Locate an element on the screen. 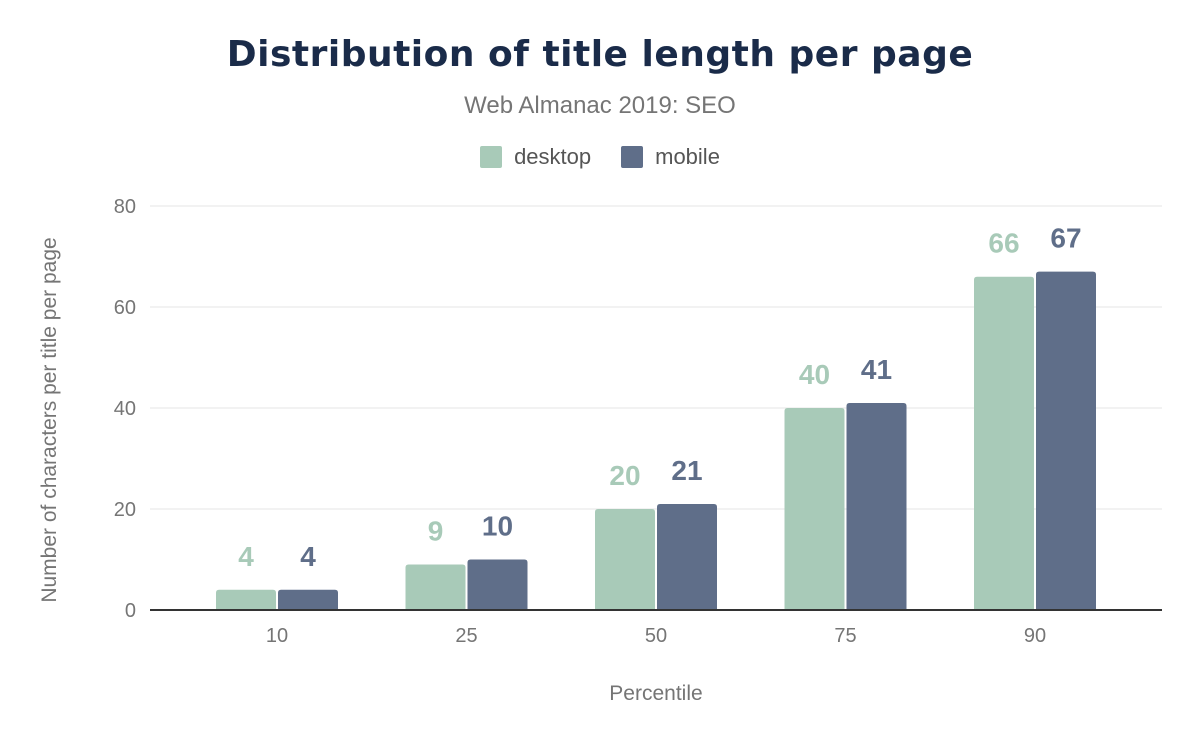  y-tick-label: 20 is located at coordinates (125, 510).